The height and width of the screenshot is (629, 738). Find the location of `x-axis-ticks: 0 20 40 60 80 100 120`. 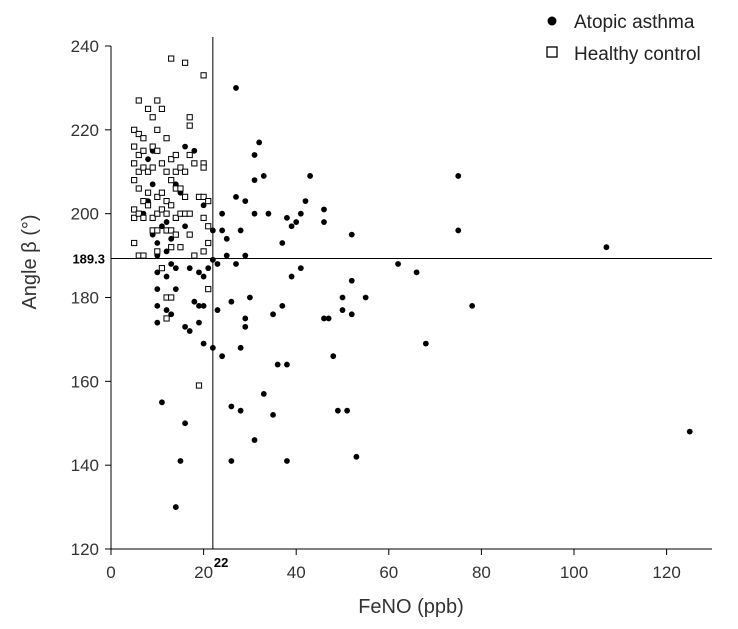

x-axis-ticks: 0 20 40 60 80 100 120 is located at coordinates (393, 565).